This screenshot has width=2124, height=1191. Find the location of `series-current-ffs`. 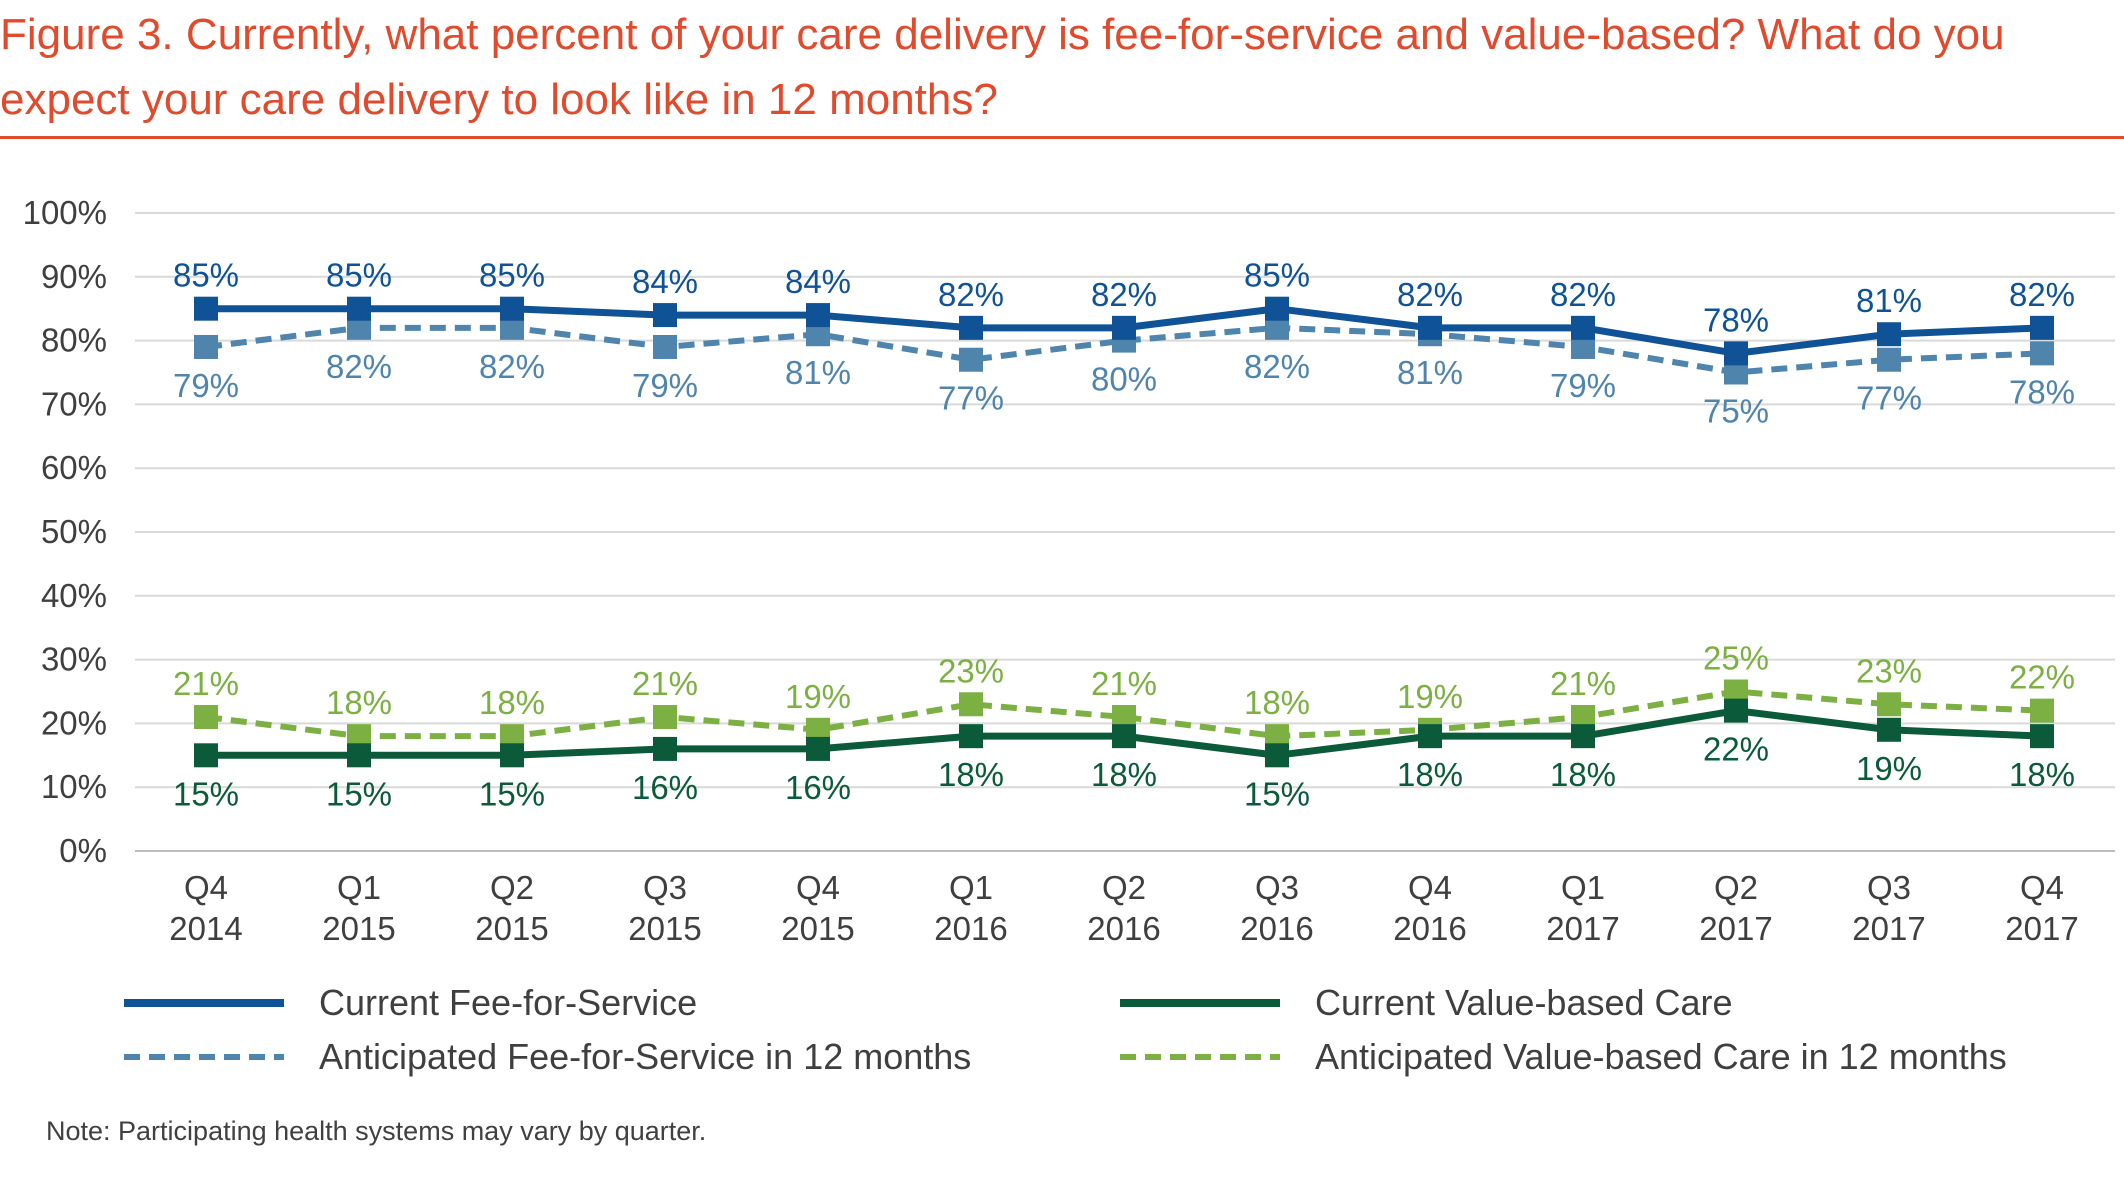

series-current-ffs is located at coordinates (1124, 331).